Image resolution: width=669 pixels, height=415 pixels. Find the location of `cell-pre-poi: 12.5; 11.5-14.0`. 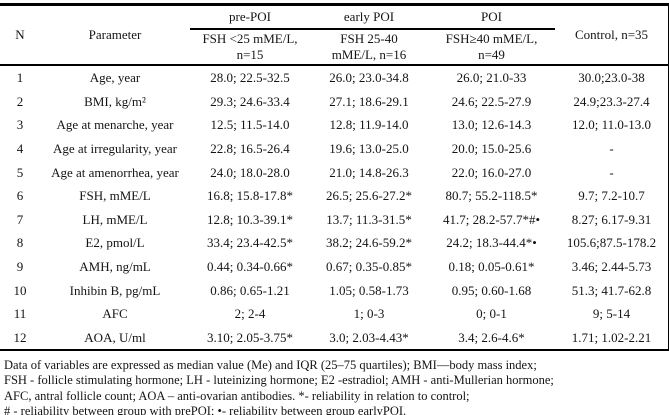

cell-pre-poi: 12.5; 11.5-14.0 is located at coordinates (250, 125).